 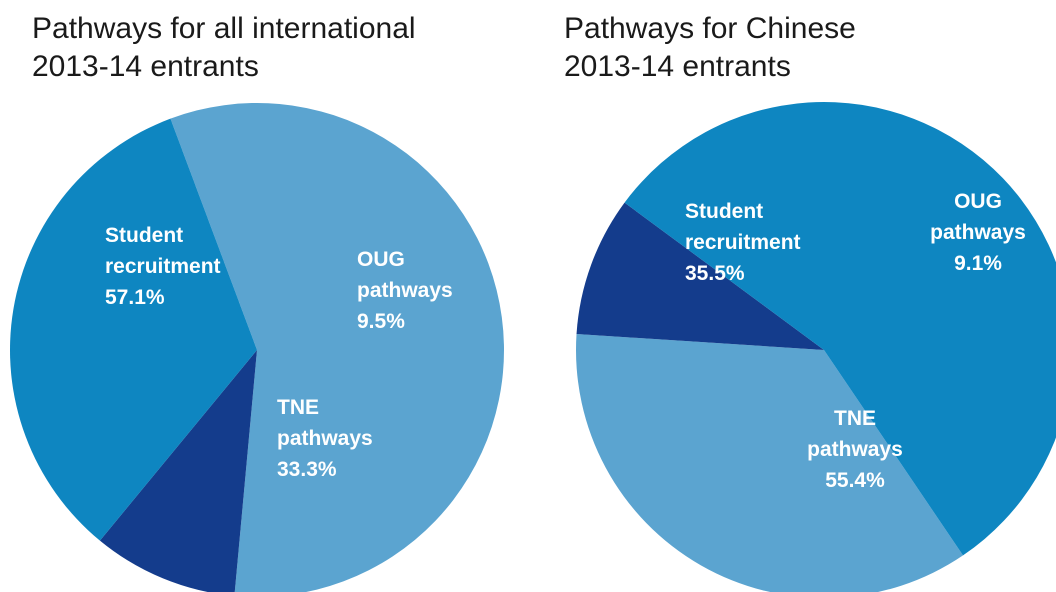 I want to click on slice-label: OUG pathways 9.5%, so click(x=405, y=290).